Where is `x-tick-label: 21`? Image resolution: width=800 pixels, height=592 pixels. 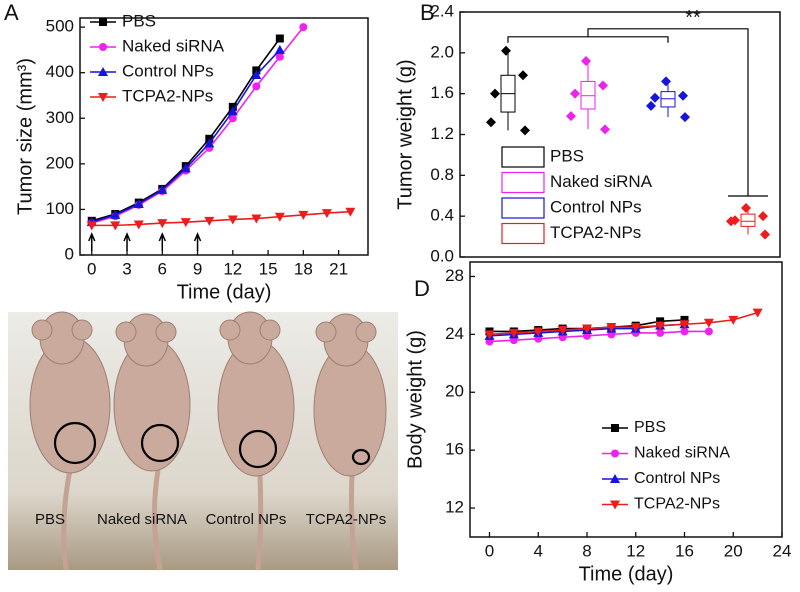
x-tick-label: 21 is located at coordinates (338, 268).